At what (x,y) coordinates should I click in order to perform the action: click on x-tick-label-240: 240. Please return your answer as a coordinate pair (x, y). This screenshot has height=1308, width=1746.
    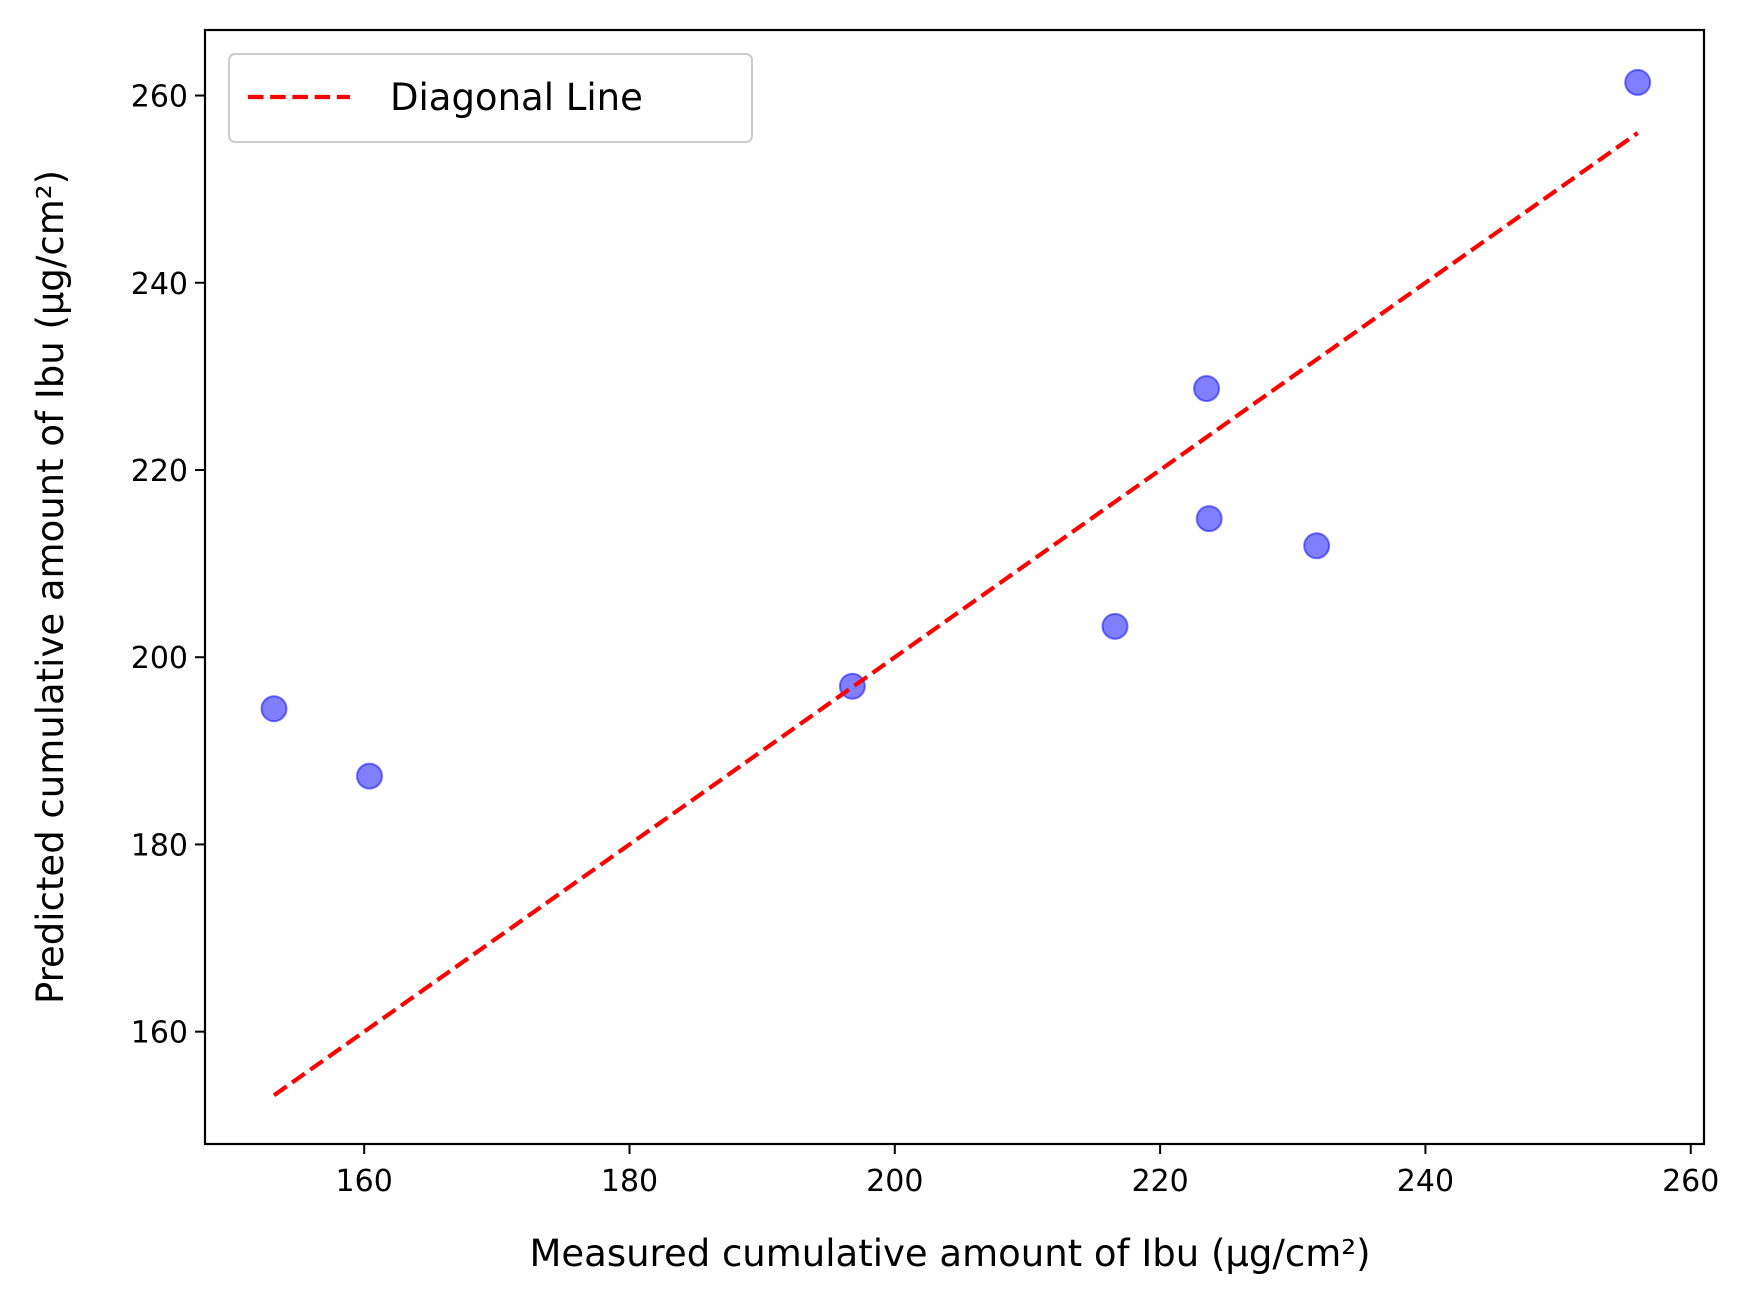
    Looking at the image, I should click on (1425, 1181).